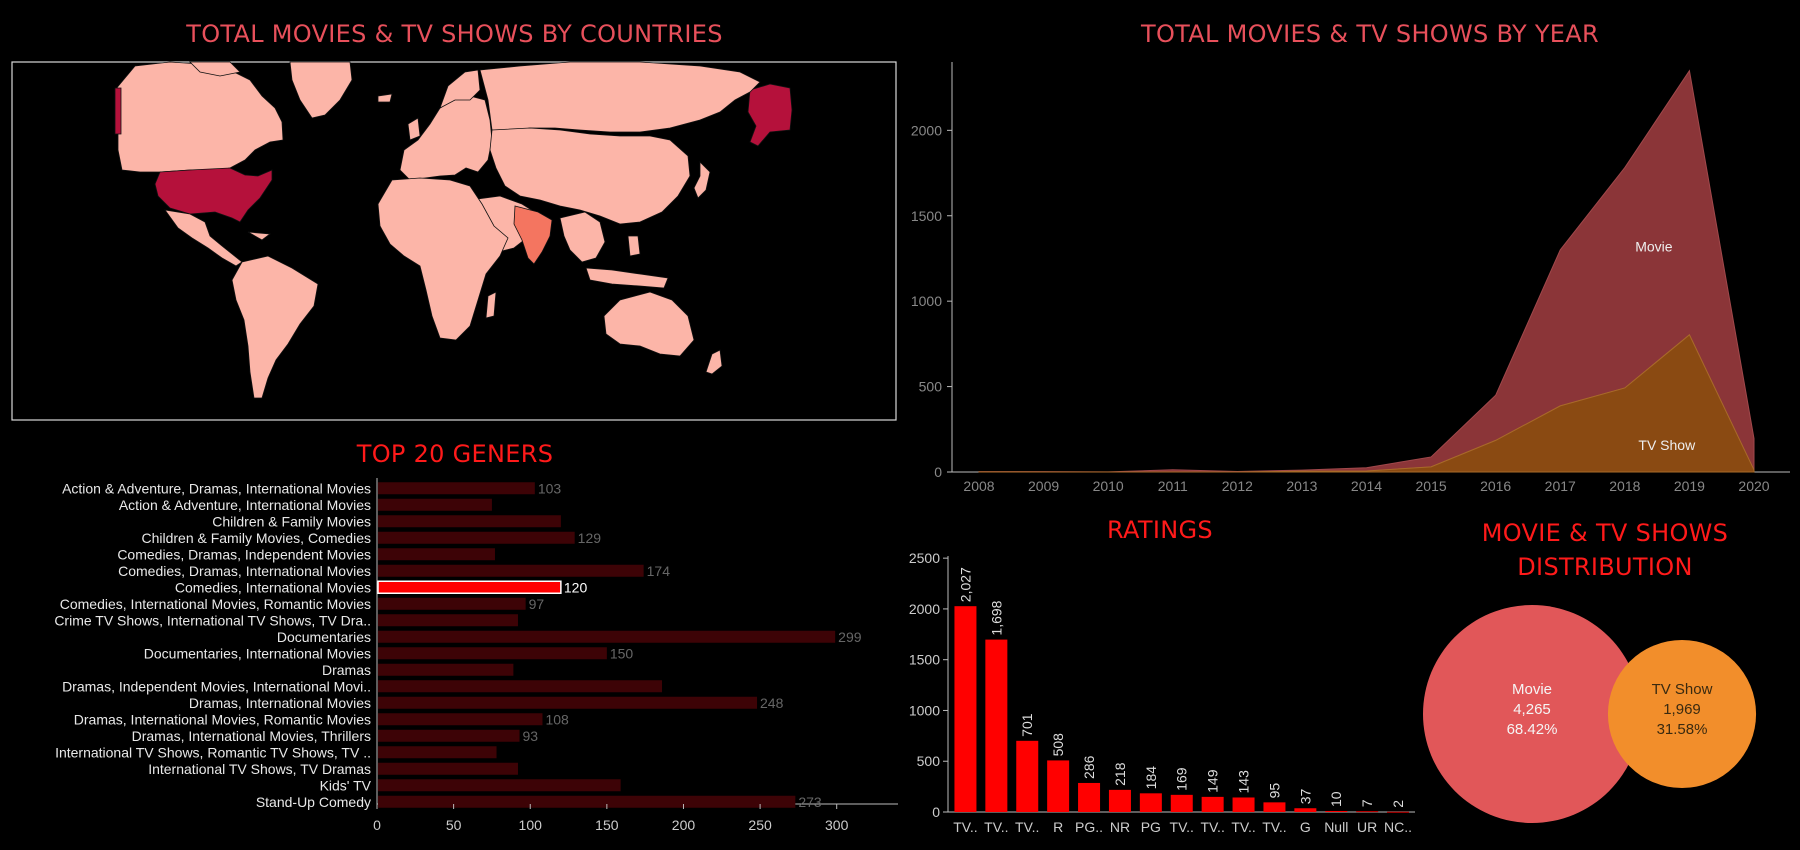 The height and width of the screenshot is (850, 1800). Describe the element at coordinates (213, 195) in the screenshot. I see `map-region-usa` at that location.